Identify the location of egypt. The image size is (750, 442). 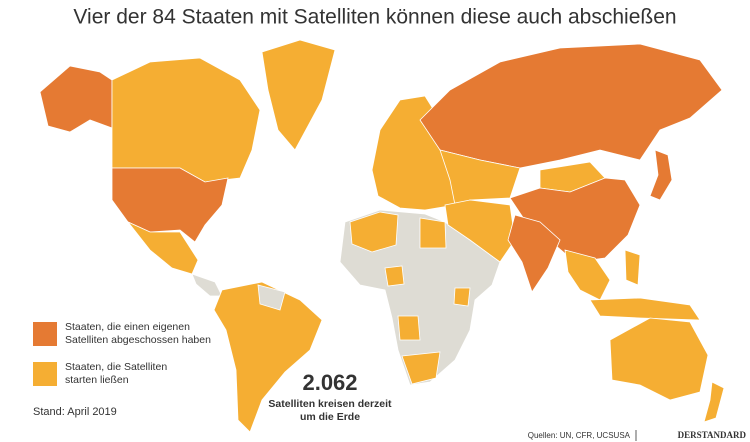
(433, 233).